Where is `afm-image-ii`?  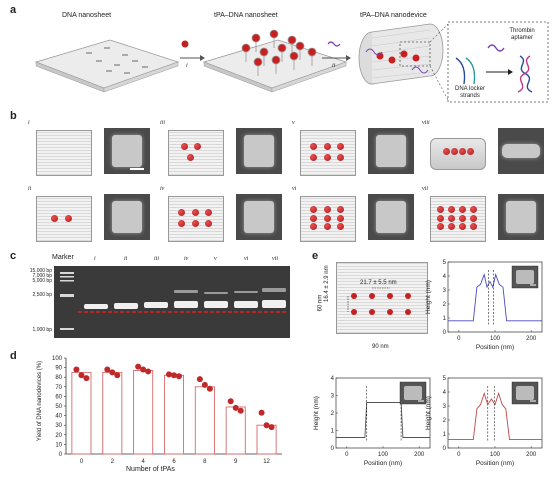 afm-image-ii is located at coordinates (127, 217).